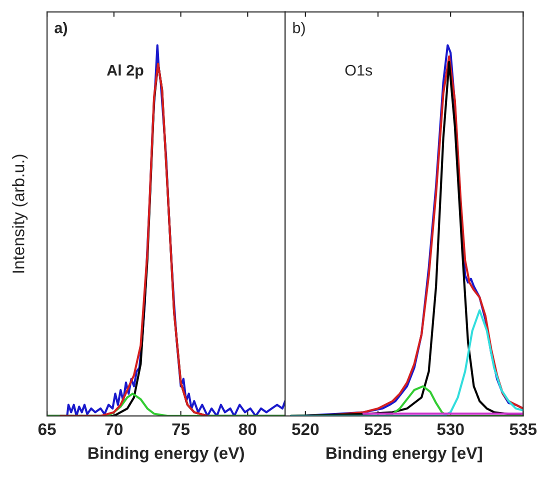  What do you see at coordinates (20, 213) in the screenshot?
I see `y-axis-title: Intensity (arb.u.)` at bounding box center [20, 213].